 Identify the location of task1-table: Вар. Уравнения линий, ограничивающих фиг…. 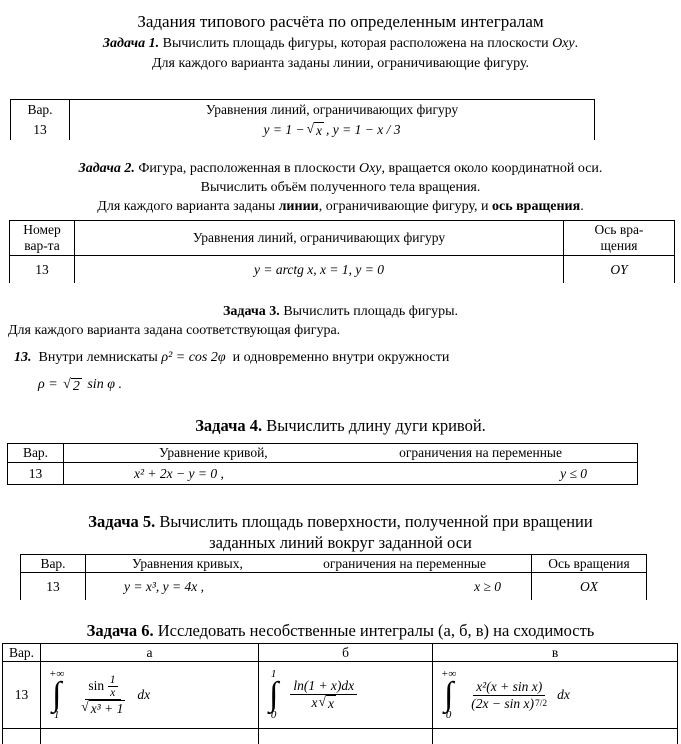
(302, 119).